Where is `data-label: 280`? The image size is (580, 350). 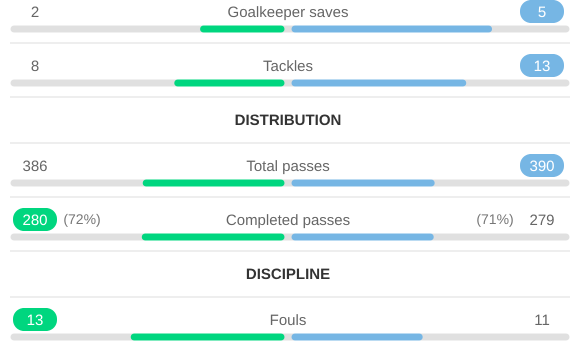
data-label: 280 is located at coordinates (35, 220).